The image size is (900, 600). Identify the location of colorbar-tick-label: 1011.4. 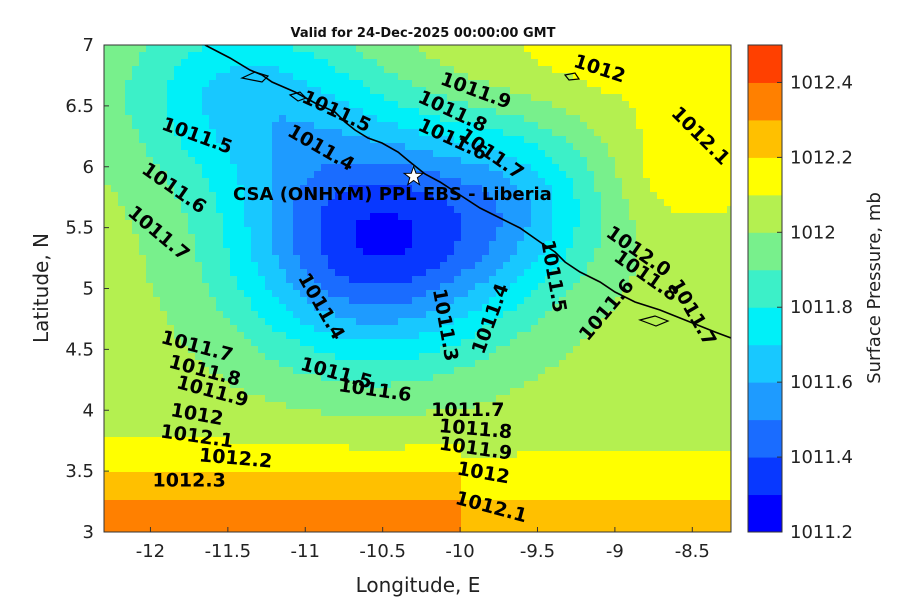
(821, 457).